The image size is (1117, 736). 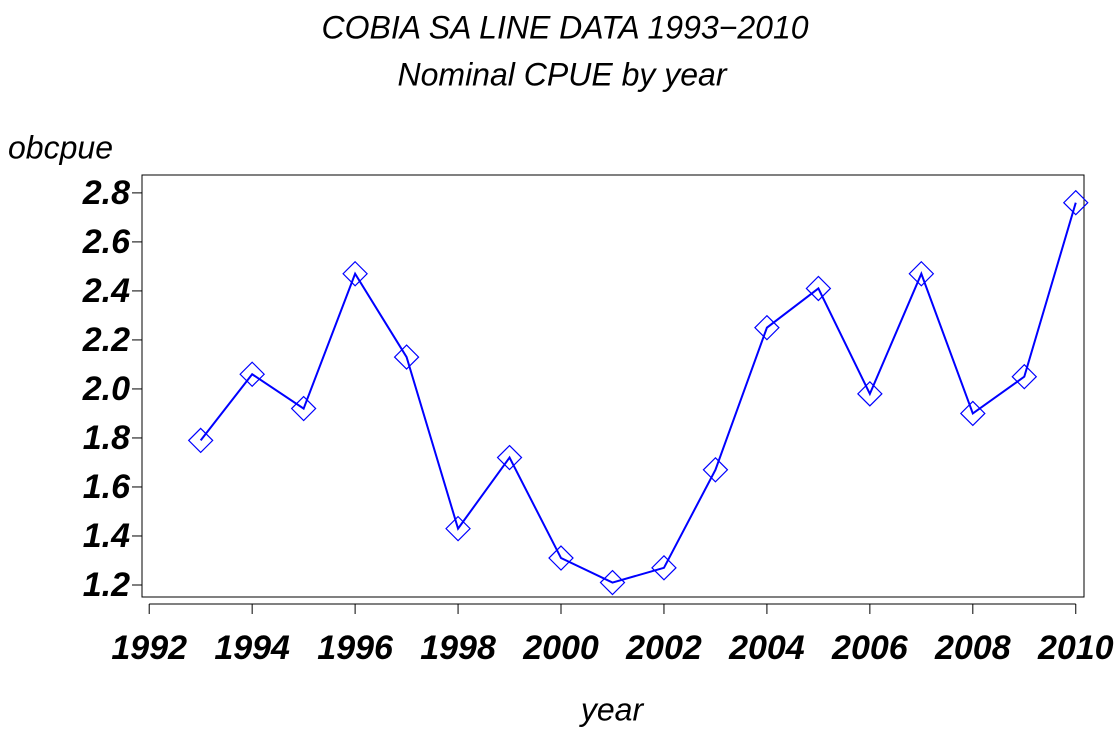 What do you see at coordinates (663, 648) in the screenshot?
I see `x-tick-label: 2002` at bounding box center [663, 648].